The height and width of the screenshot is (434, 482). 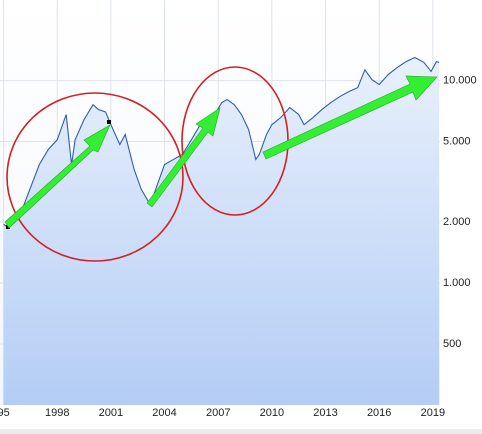 What do you see at coordinates (272, 413) in the screenshot?
I see `x-tick-label: 2010` at bounding box center [272, 413].